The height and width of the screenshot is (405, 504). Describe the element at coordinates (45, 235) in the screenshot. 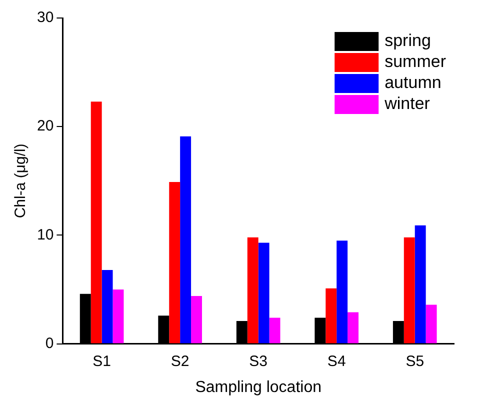

I see `y-tick-label: 10` at that location.